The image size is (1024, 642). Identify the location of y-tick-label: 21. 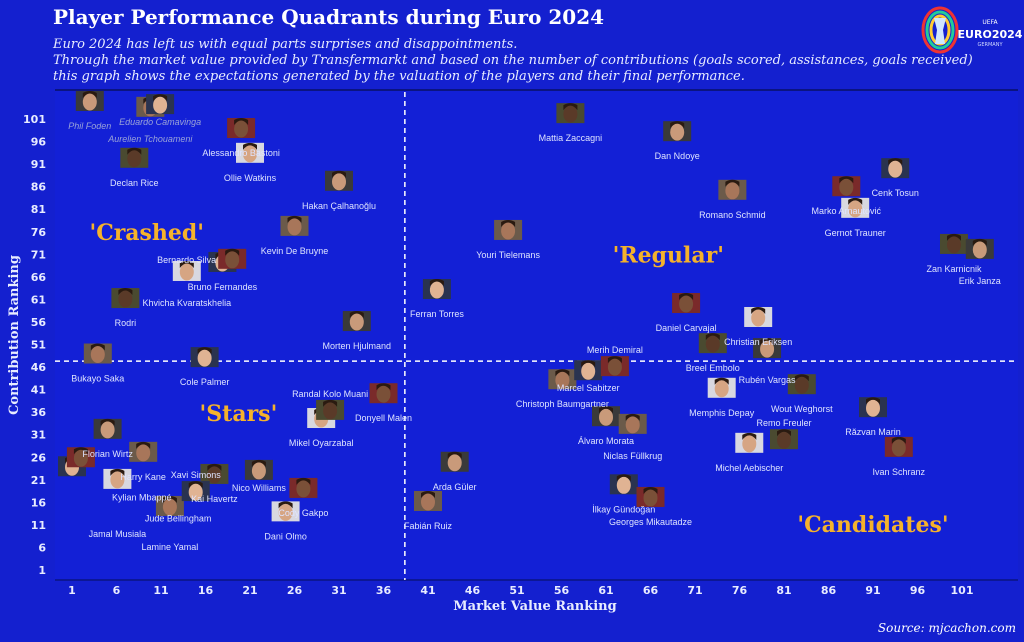
(38, 480).